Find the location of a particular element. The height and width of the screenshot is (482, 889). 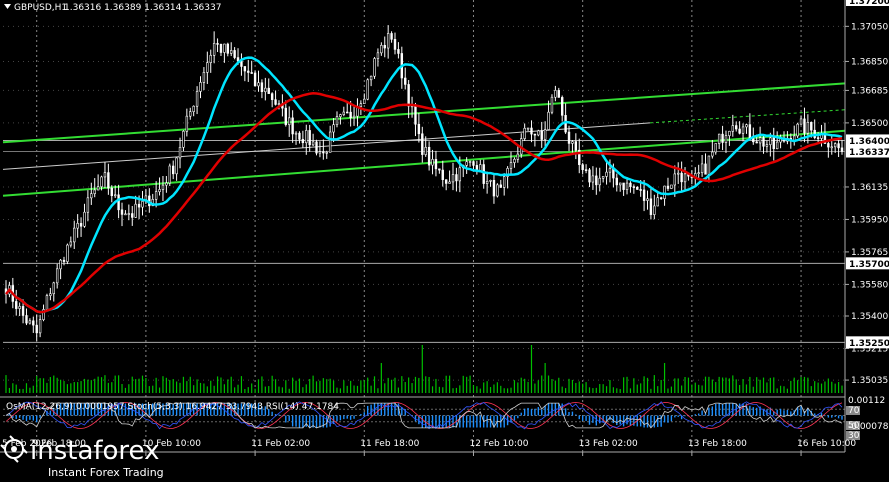

price-tag-label: 1.36337 is located at coordinates (869, 153).